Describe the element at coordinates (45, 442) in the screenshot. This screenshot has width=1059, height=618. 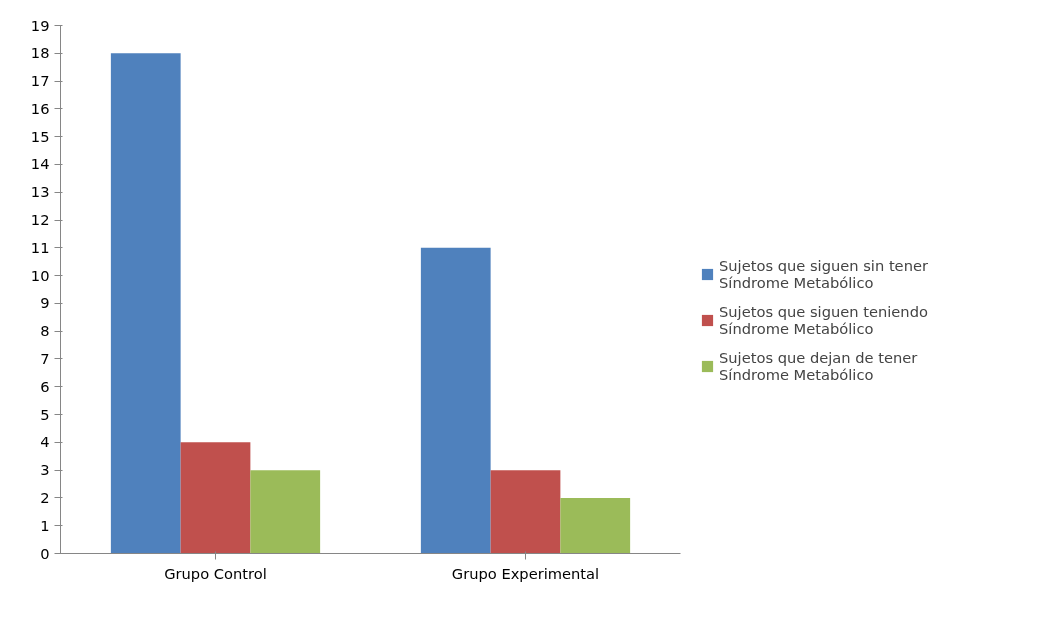
I see `y-tick-label: 4` at that location.